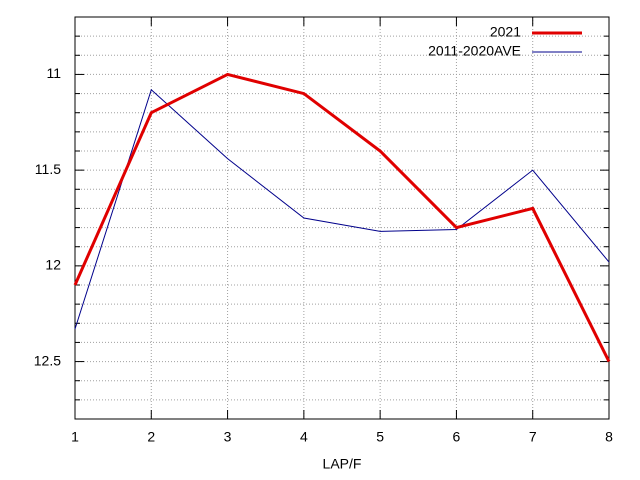  What do you see at coordinates (53, 73) in the screenshot?
I see `y-tick-label: 11` at bounding box center [53, 73].